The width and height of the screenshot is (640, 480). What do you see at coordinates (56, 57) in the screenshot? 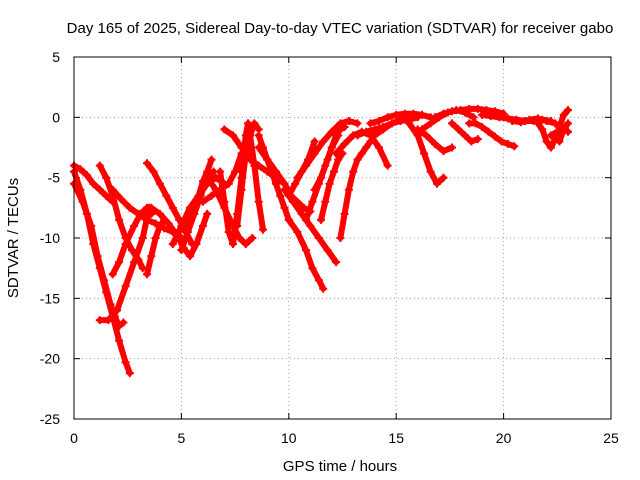
I see `y-tick-label: 5` at bounding box center [56, 57].